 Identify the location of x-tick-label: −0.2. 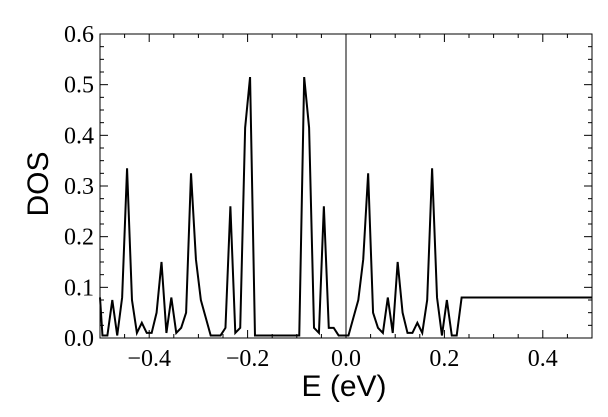
(248, 359).